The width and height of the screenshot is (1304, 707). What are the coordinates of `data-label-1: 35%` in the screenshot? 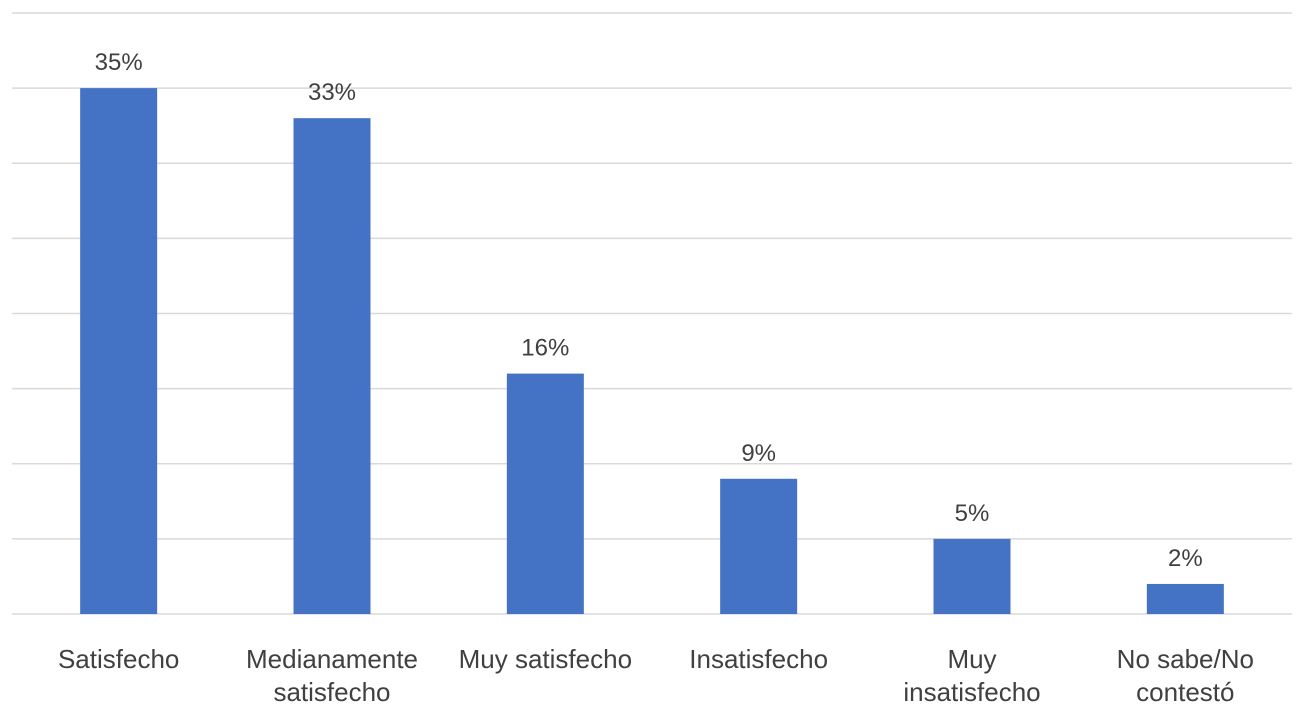 It's located at (119, 62).